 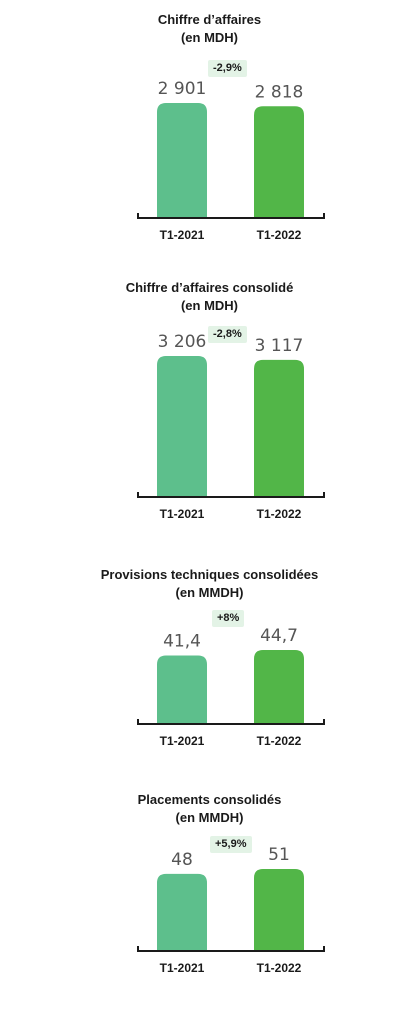 I want to click on value-label-t1-2022: 44,7, so click(x=279, y=636).